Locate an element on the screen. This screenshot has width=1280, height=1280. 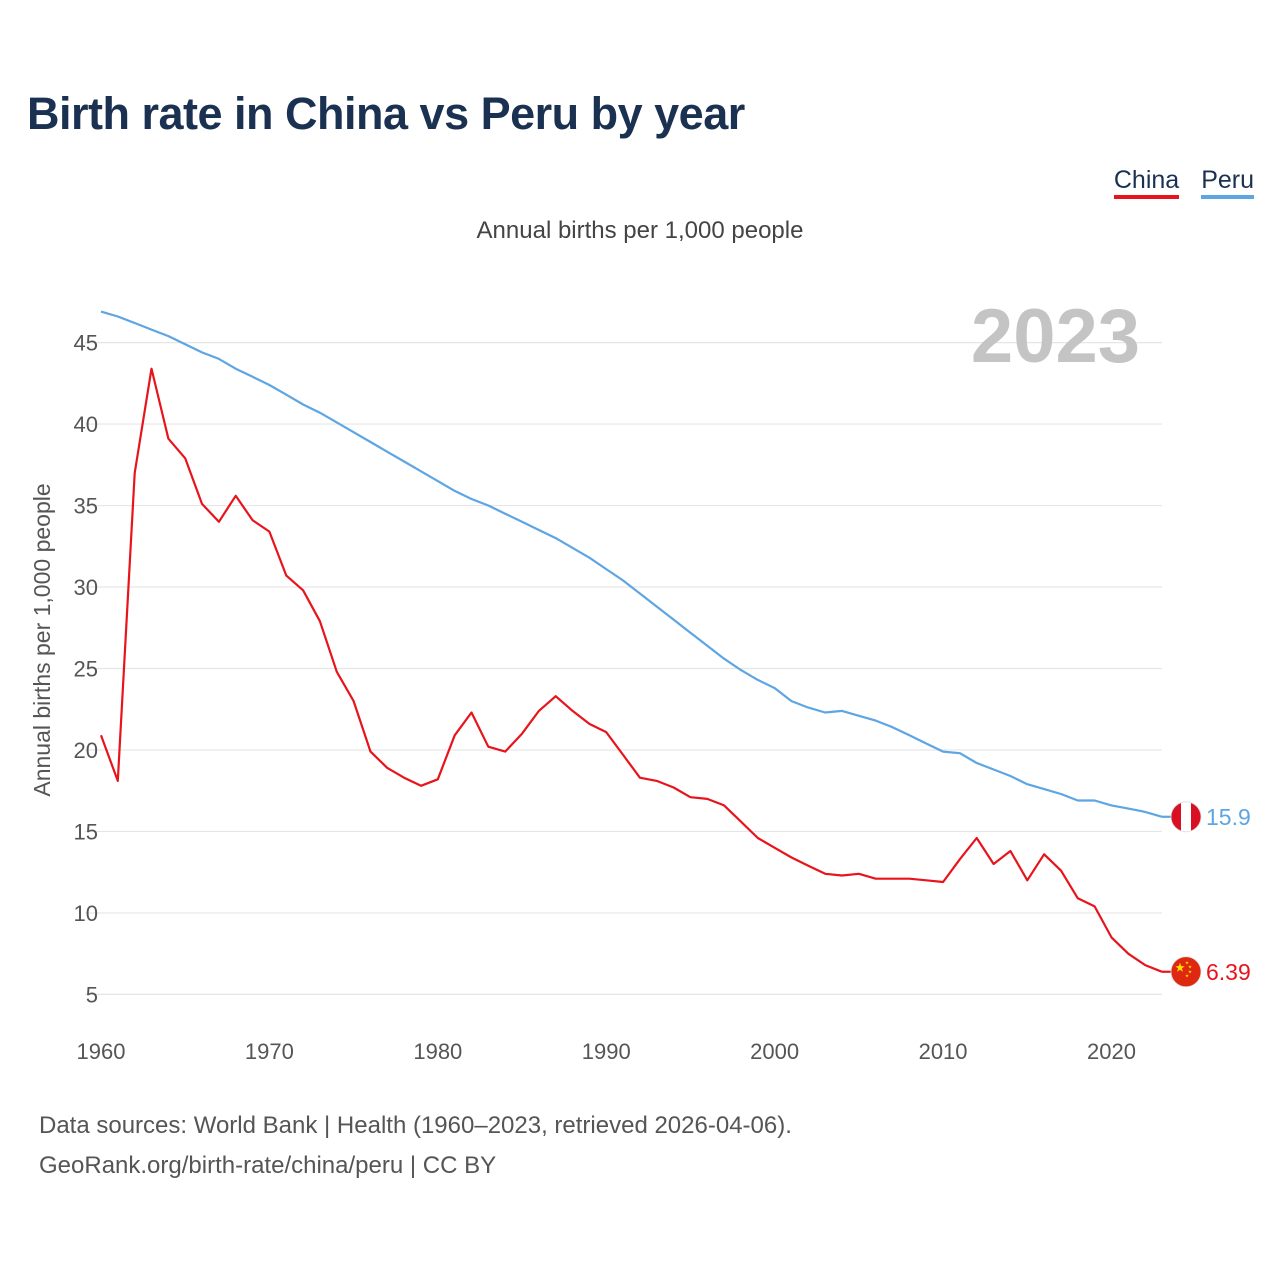
legend: China Peru is located at coordinates (1183, 182).